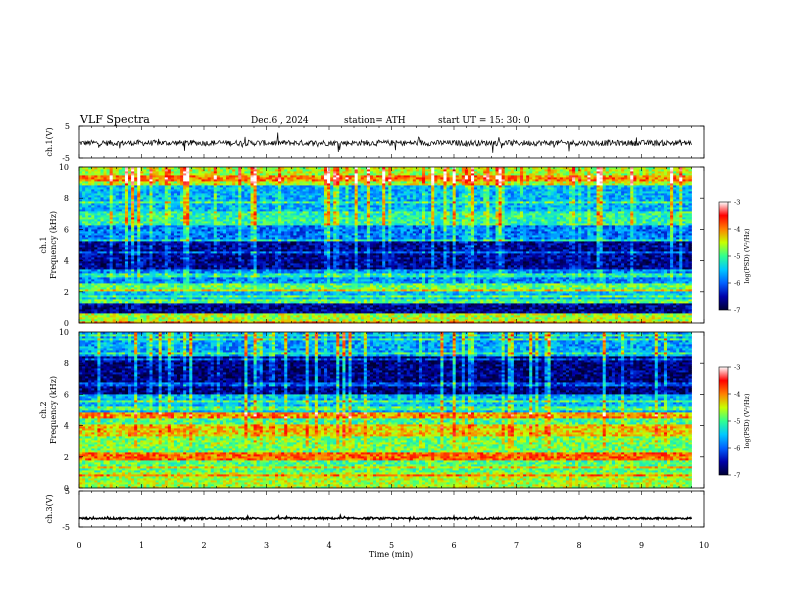 The height and width of the screenshot is (612, 792). I want to click on ch1-waveform-ylabel: ch.1(V), so click(49, 141).